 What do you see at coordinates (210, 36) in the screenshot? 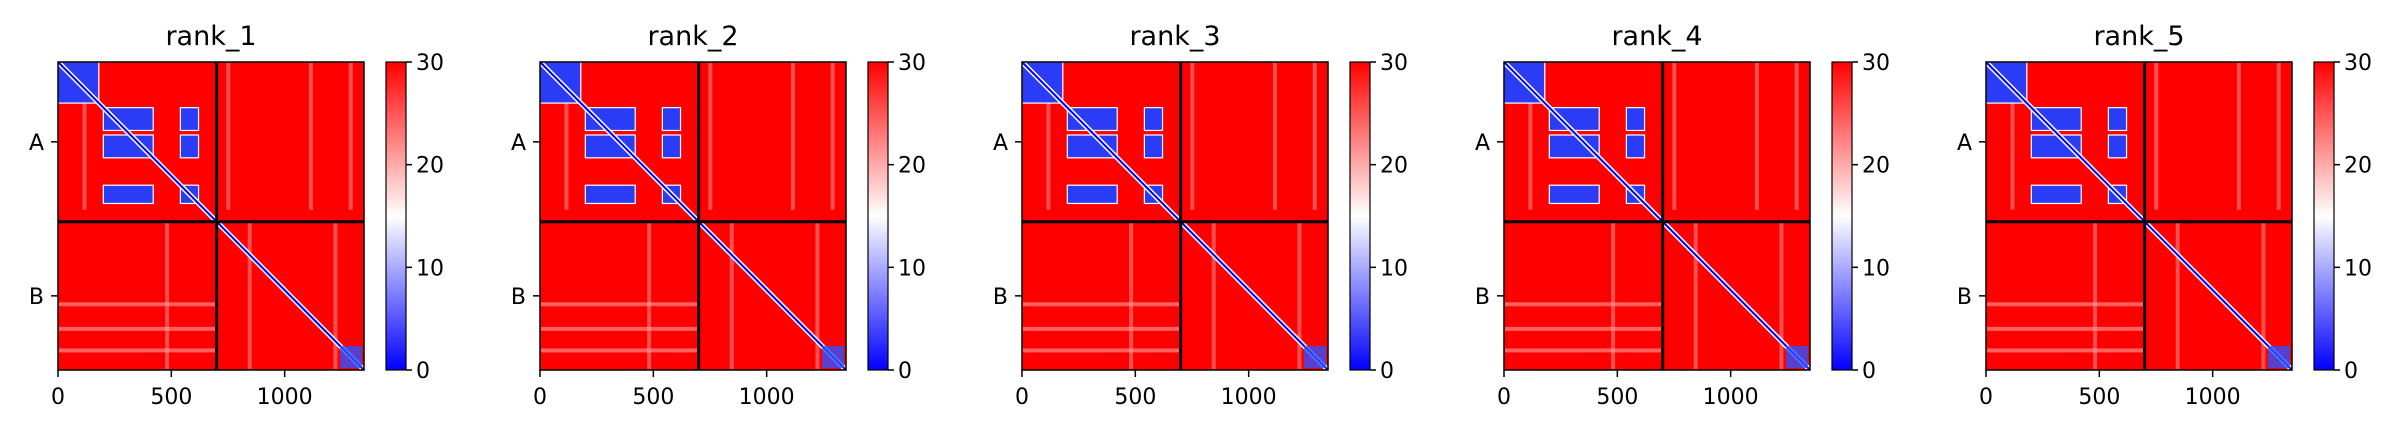
I see `panel-title: rank_1` at bounding box center [210, 36].